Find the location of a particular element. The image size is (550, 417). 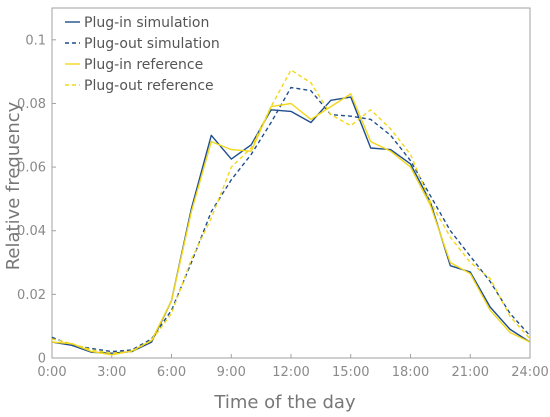

x-tick-label: 21:00 is located at coordinates (470, 372).